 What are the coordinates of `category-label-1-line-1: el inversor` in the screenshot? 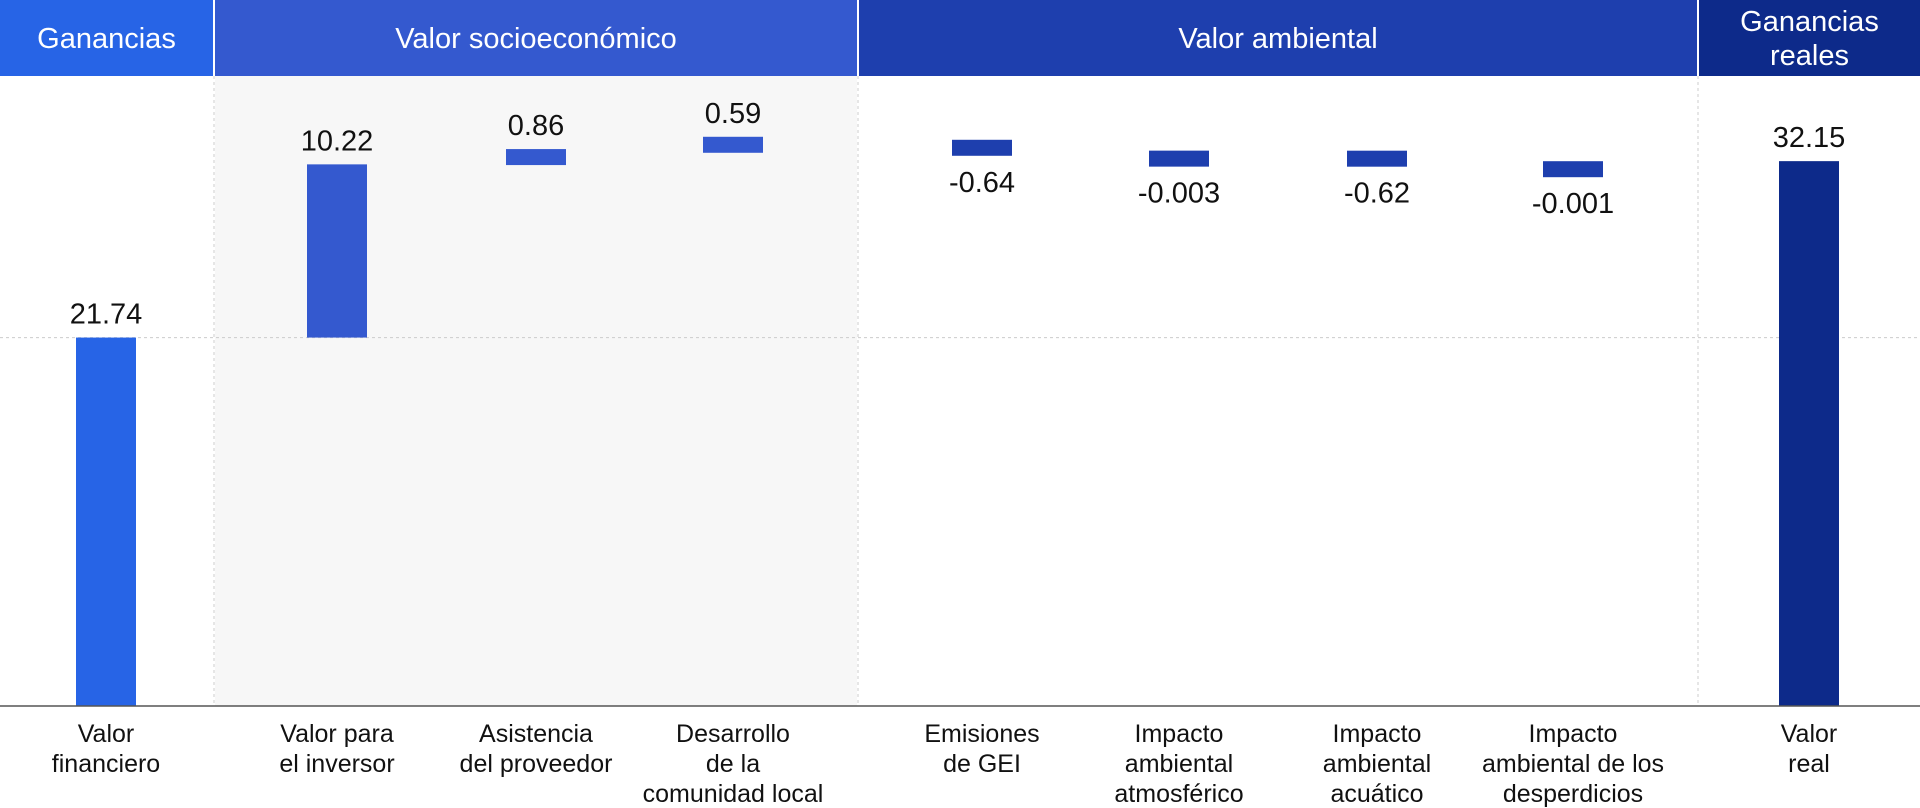 It's located at (336, 764).